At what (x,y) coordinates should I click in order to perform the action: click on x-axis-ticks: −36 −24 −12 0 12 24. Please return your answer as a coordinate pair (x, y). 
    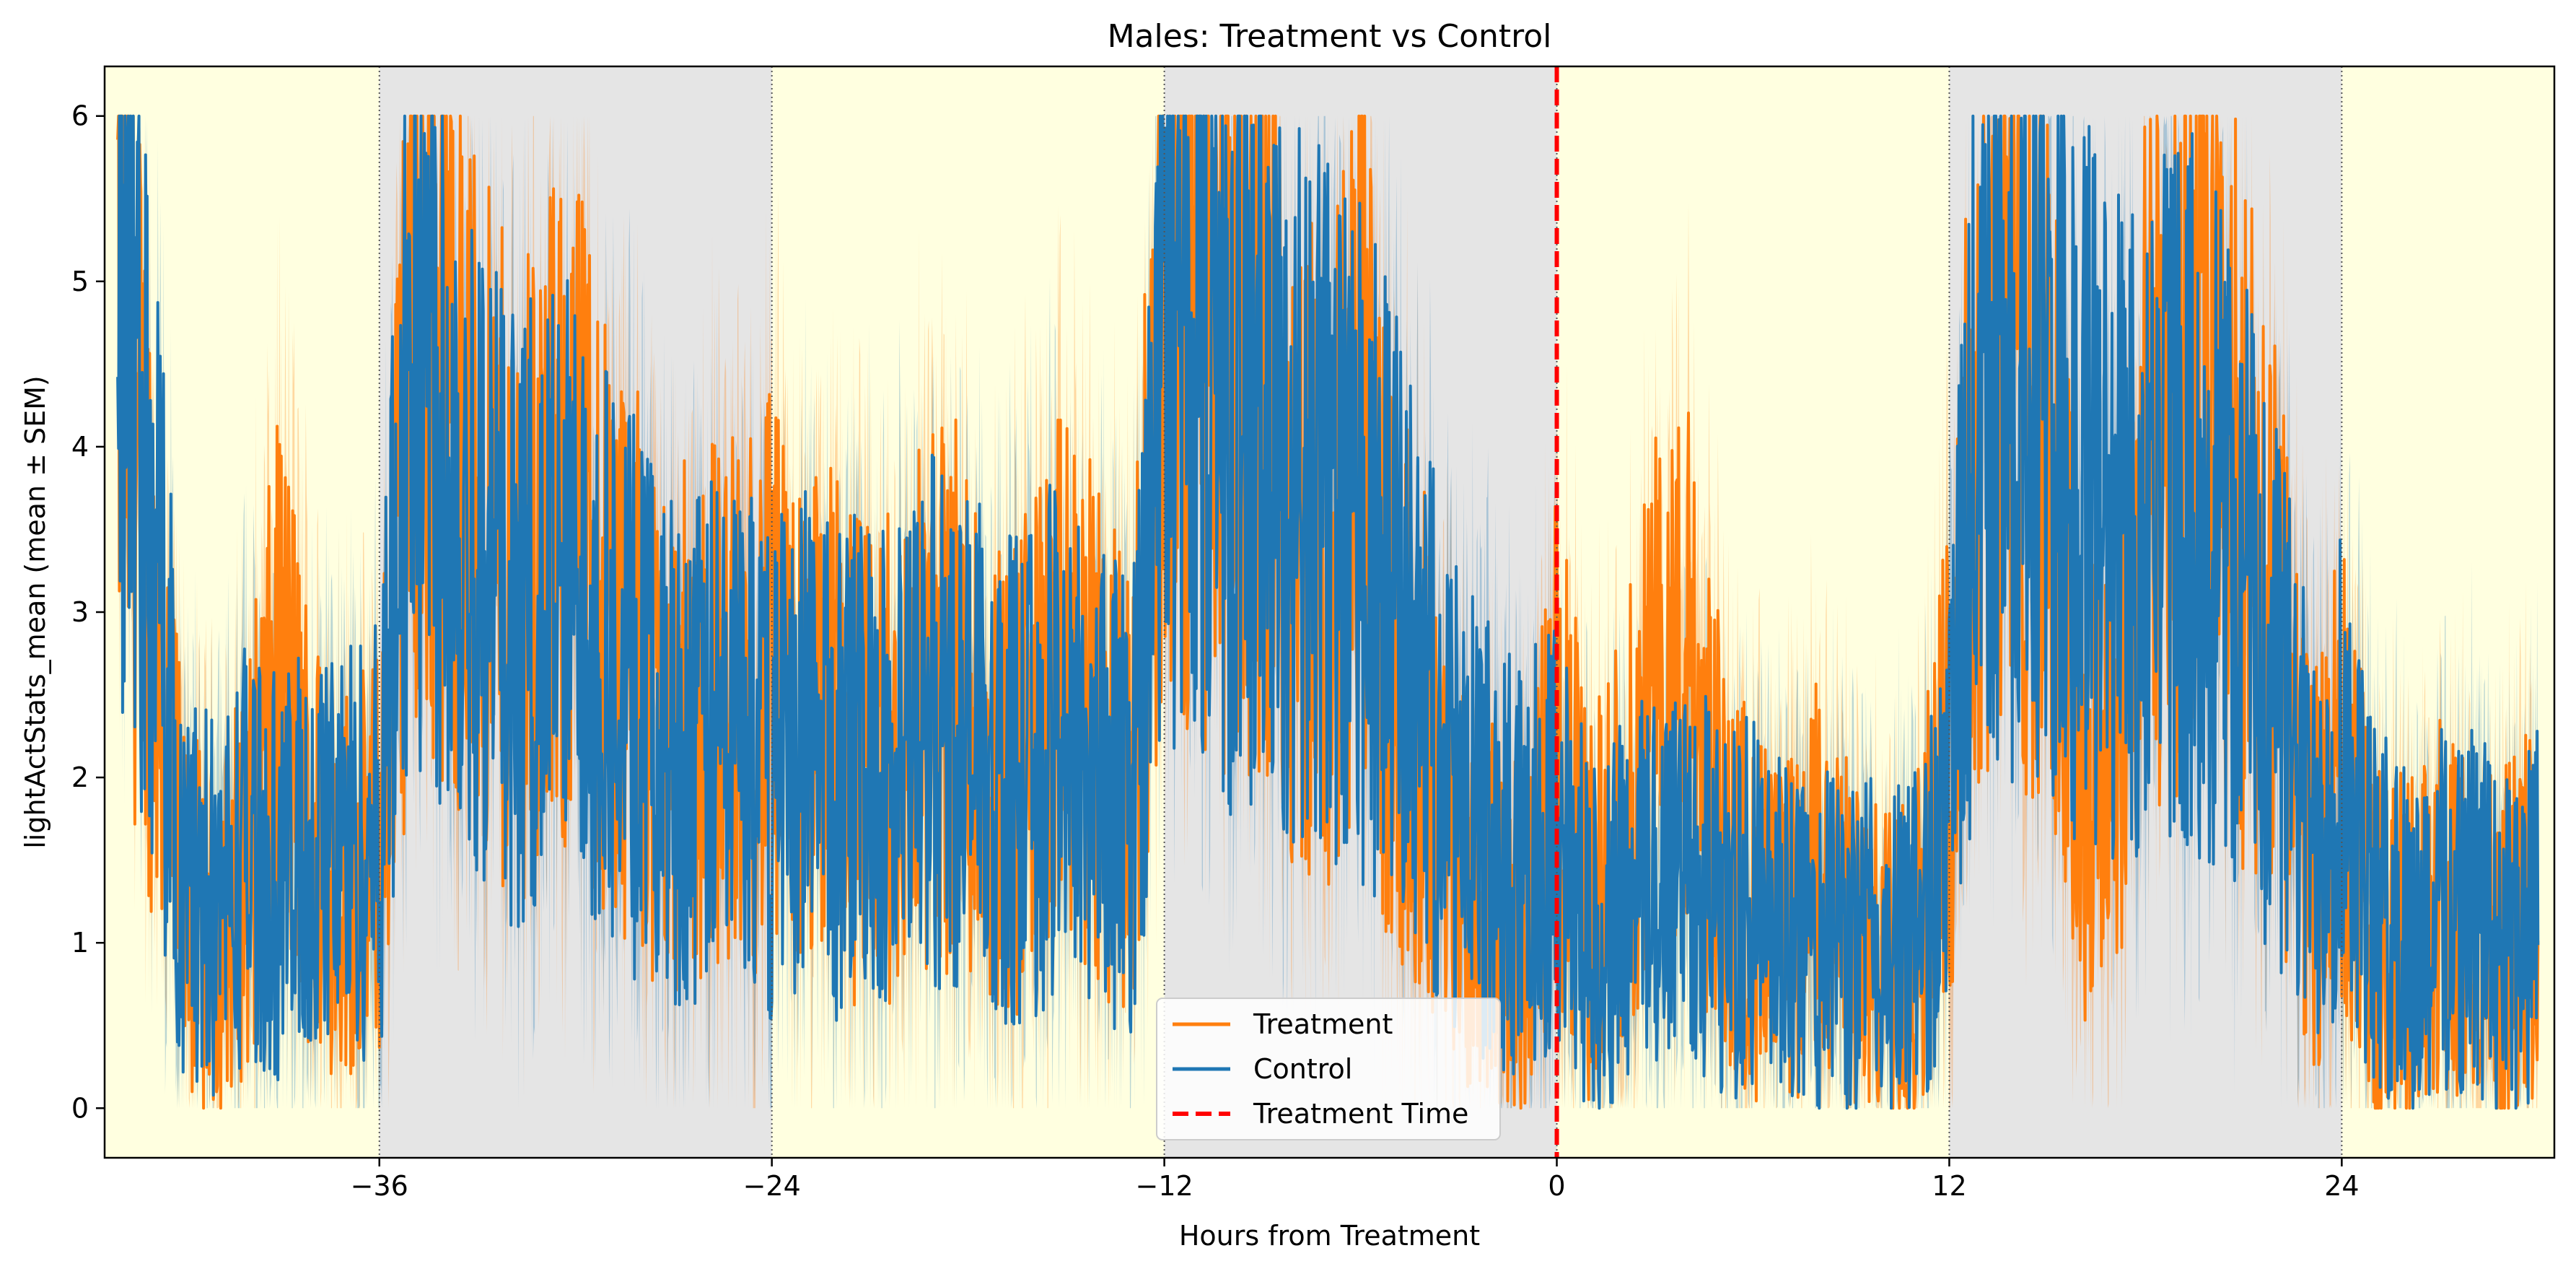
    Looking at the image, I should click on (1355, 1180).